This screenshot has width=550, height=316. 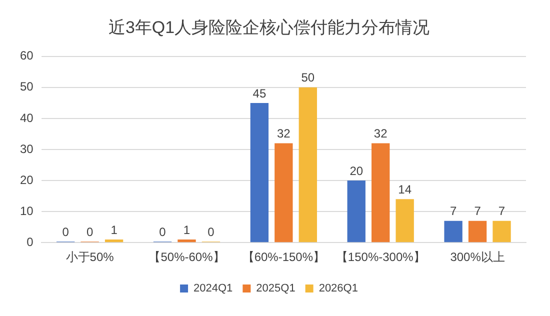 I want to click on y-tick-label: 30, so click(x=27, y=149).